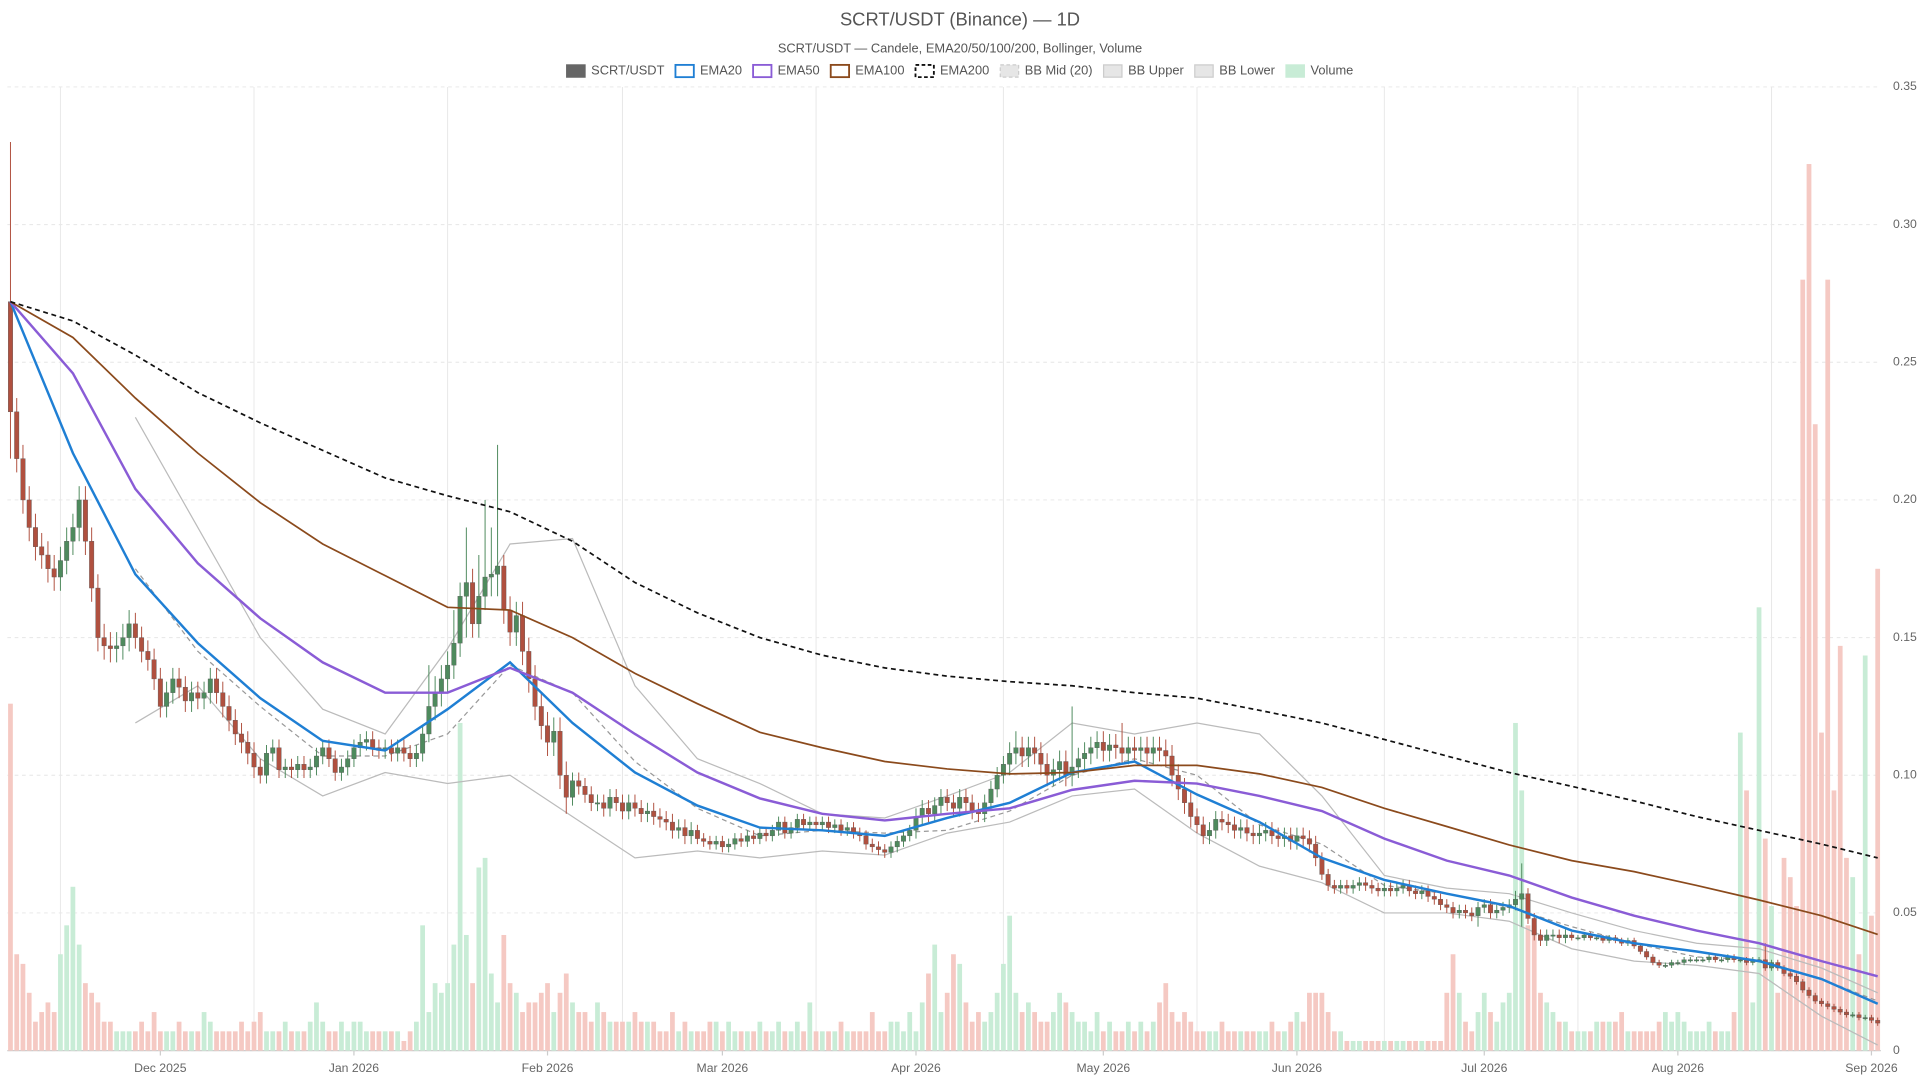  I want to click on x-tick-label: Jan 2026, so click(354, 1068).